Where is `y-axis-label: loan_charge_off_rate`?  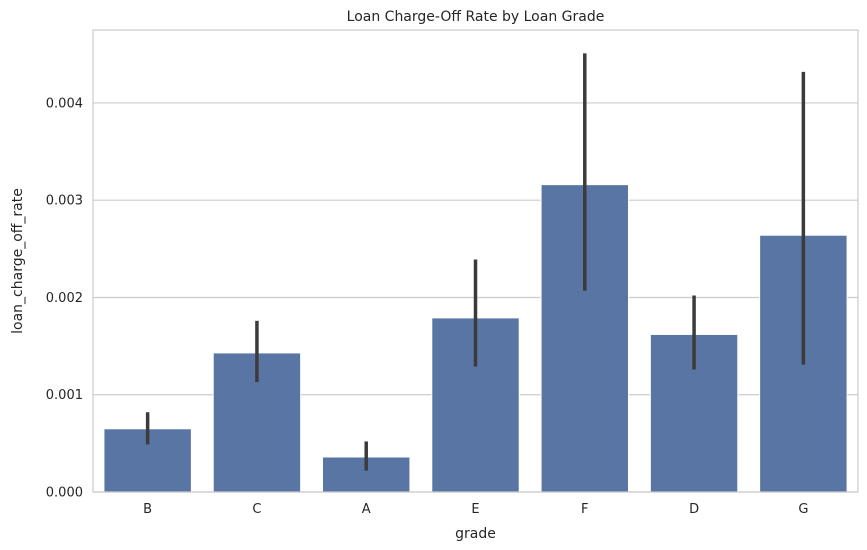 y-axis-label: loan_charge_off_rate is located at coordinates (18, 261).